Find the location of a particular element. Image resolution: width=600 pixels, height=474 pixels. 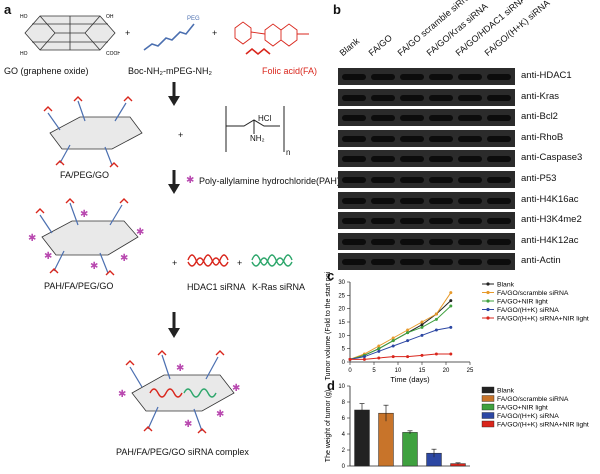

x-tick-label: 5 is located at coordinates (374, 371).